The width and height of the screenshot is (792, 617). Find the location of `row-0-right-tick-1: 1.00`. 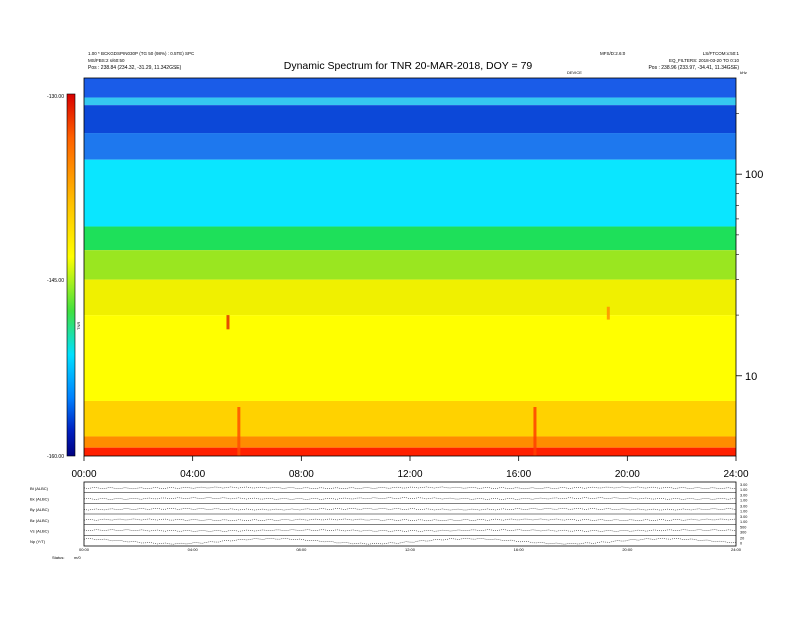

row-0-right-tick-1: 1.00 is located at coordinates (743, 490).